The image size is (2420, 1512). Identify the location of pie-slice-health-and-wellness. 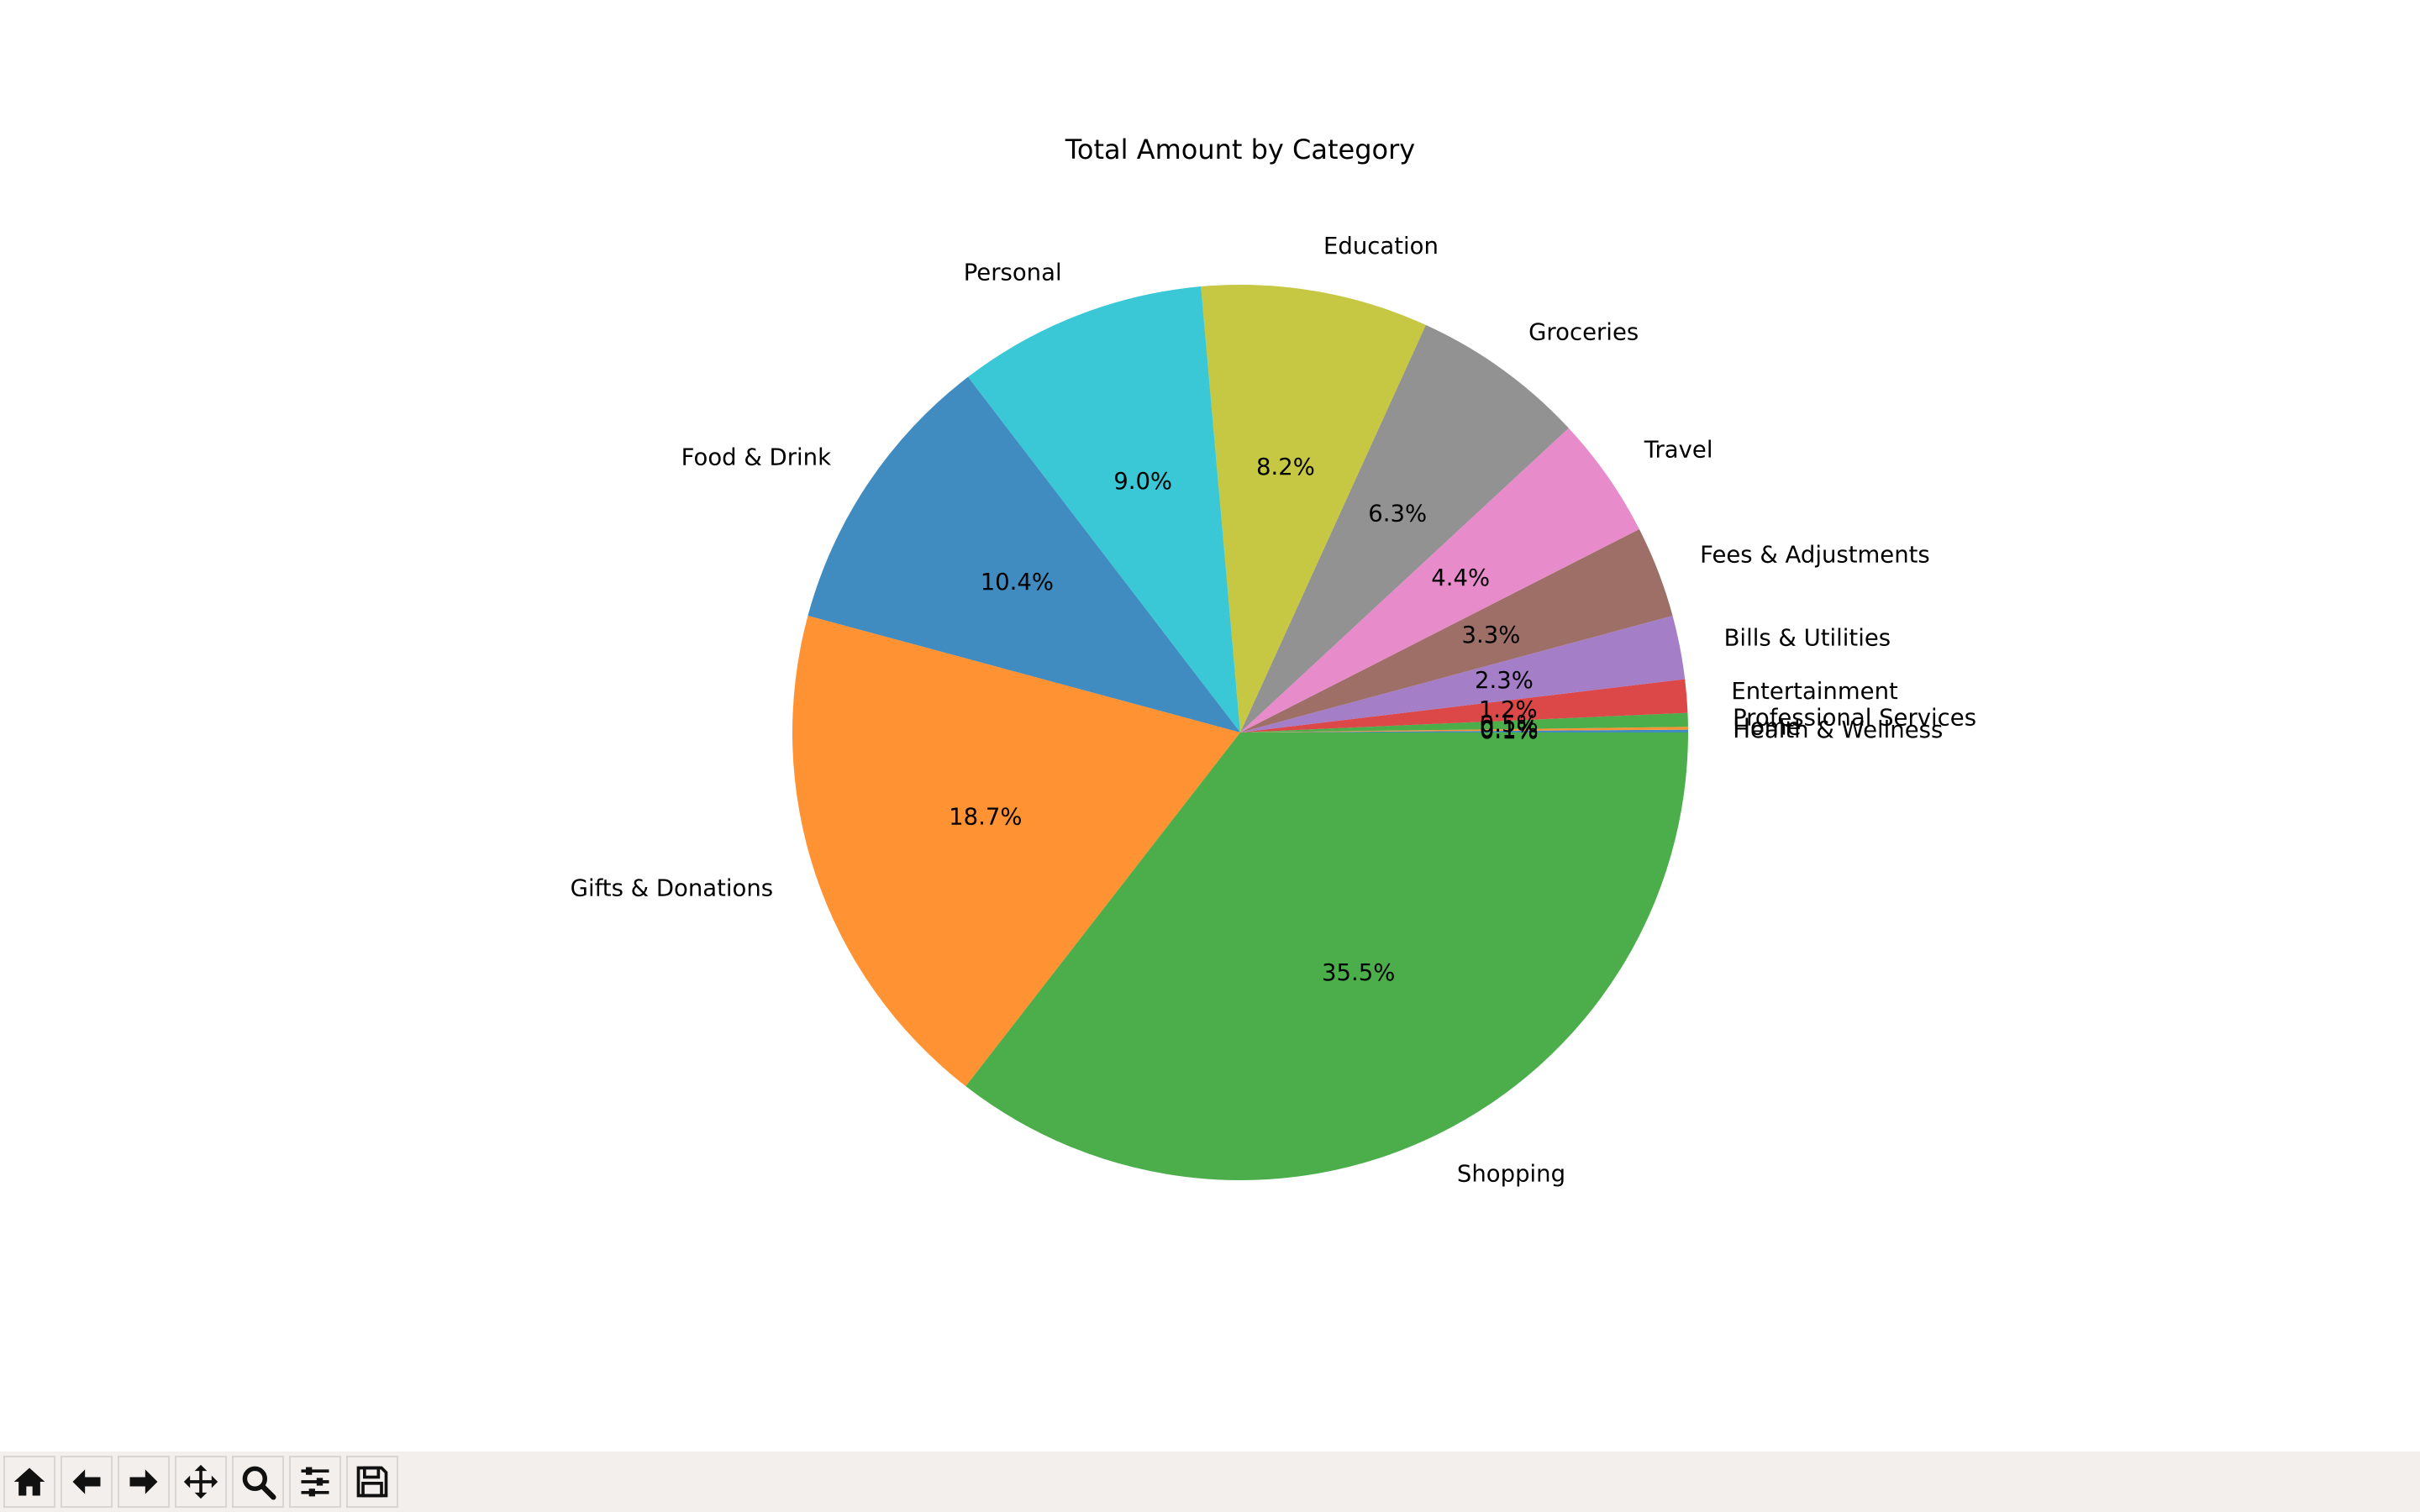
(1464, 730).